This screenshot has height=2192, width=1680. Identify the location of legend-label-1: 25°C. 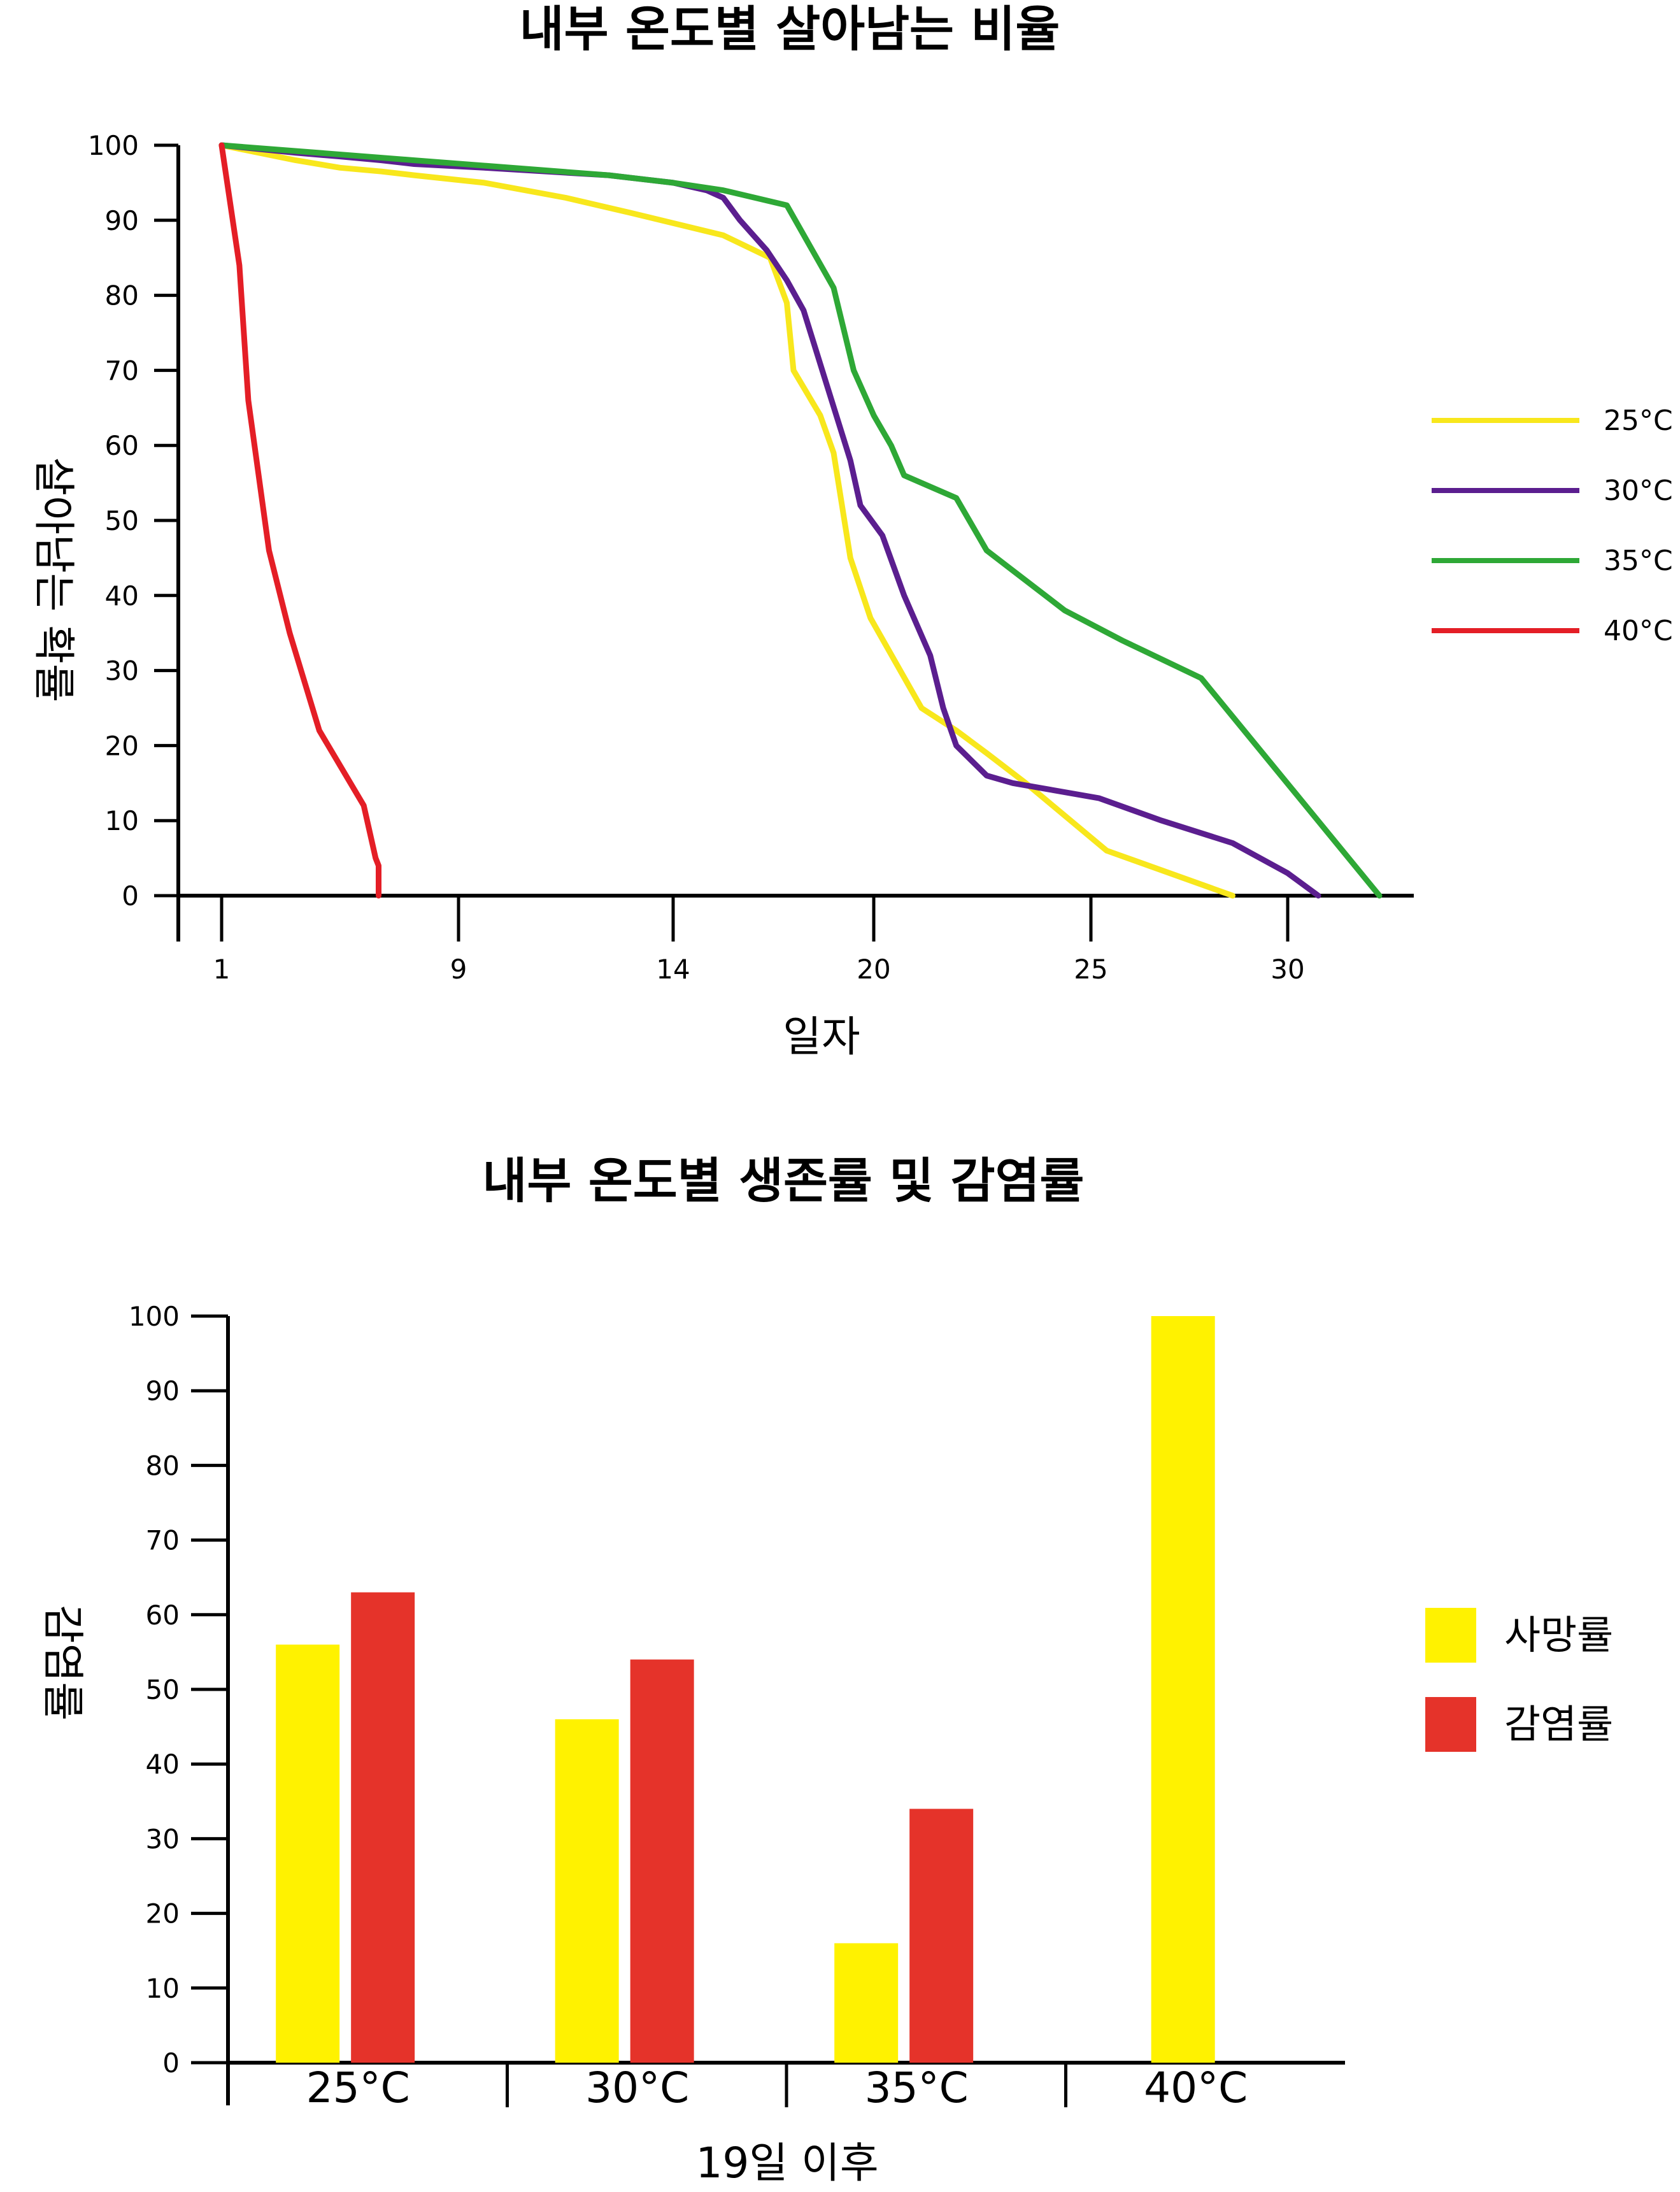
(1638, 421).